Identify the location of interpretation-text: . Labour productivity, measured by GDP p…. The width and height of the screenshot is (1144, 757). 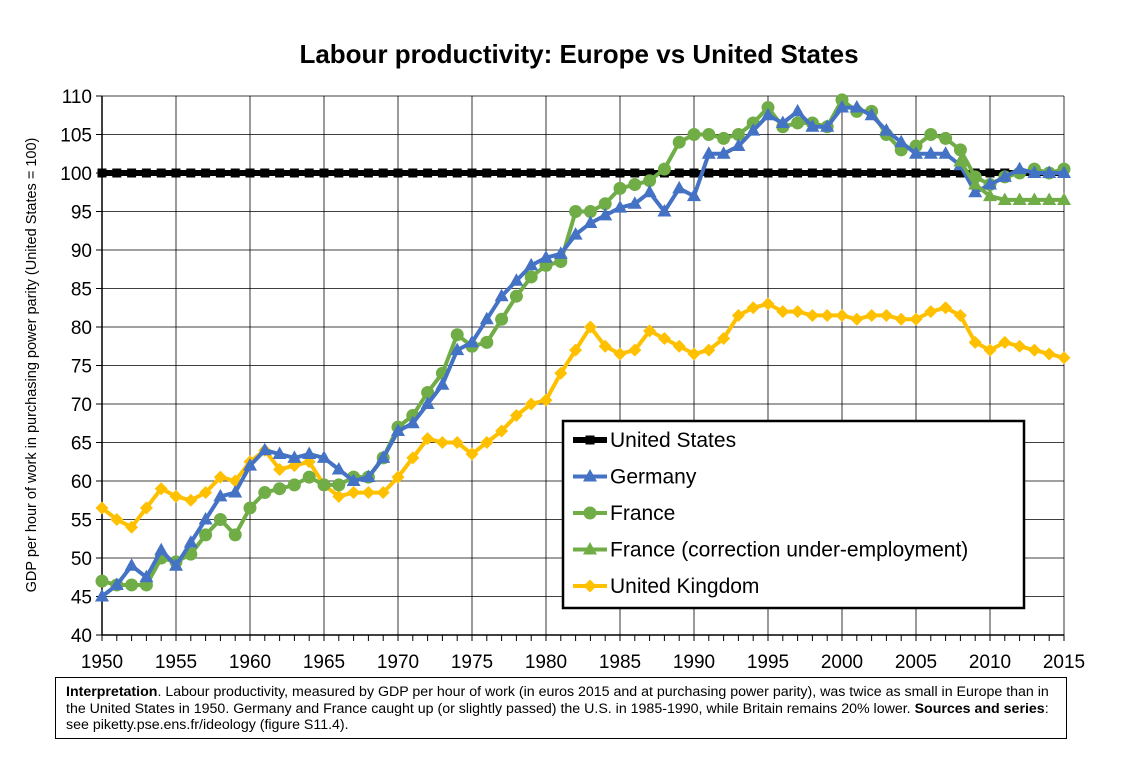
(557, 700).